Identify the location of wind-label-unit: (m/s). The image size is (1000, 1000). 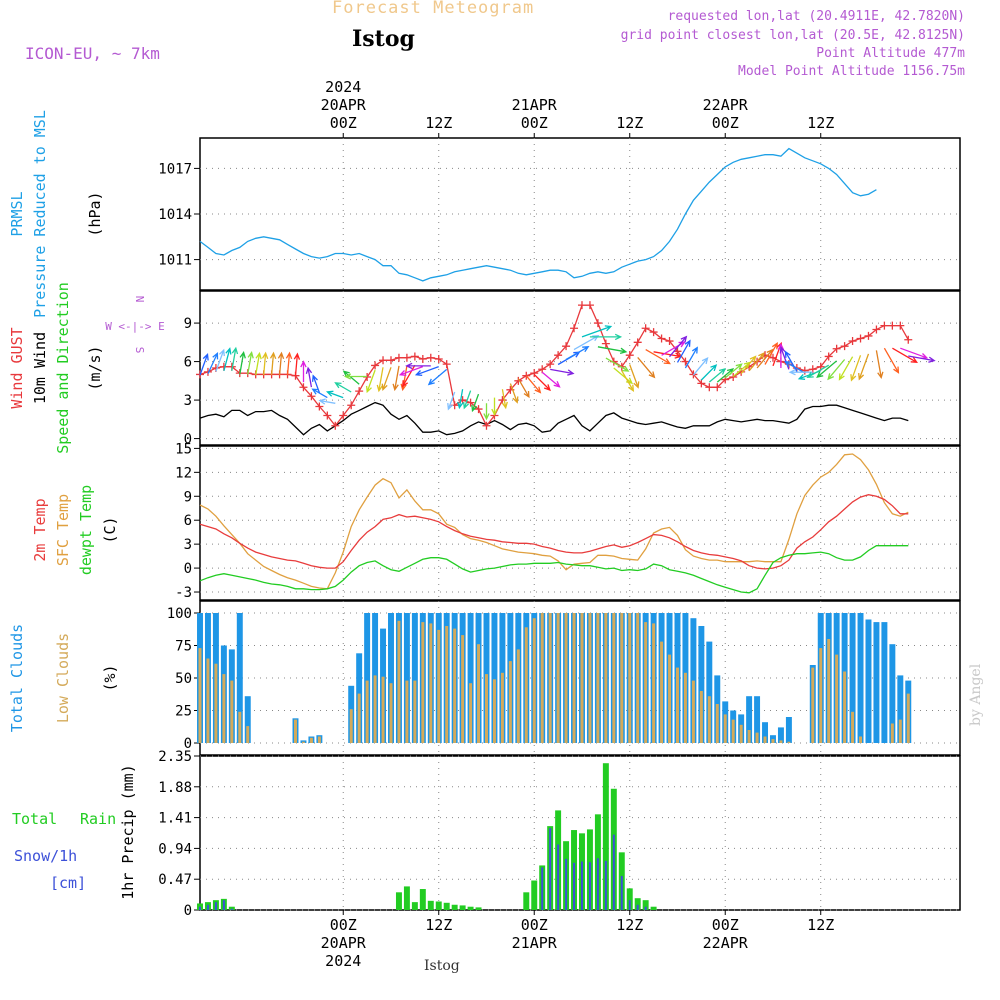
(95, 367).